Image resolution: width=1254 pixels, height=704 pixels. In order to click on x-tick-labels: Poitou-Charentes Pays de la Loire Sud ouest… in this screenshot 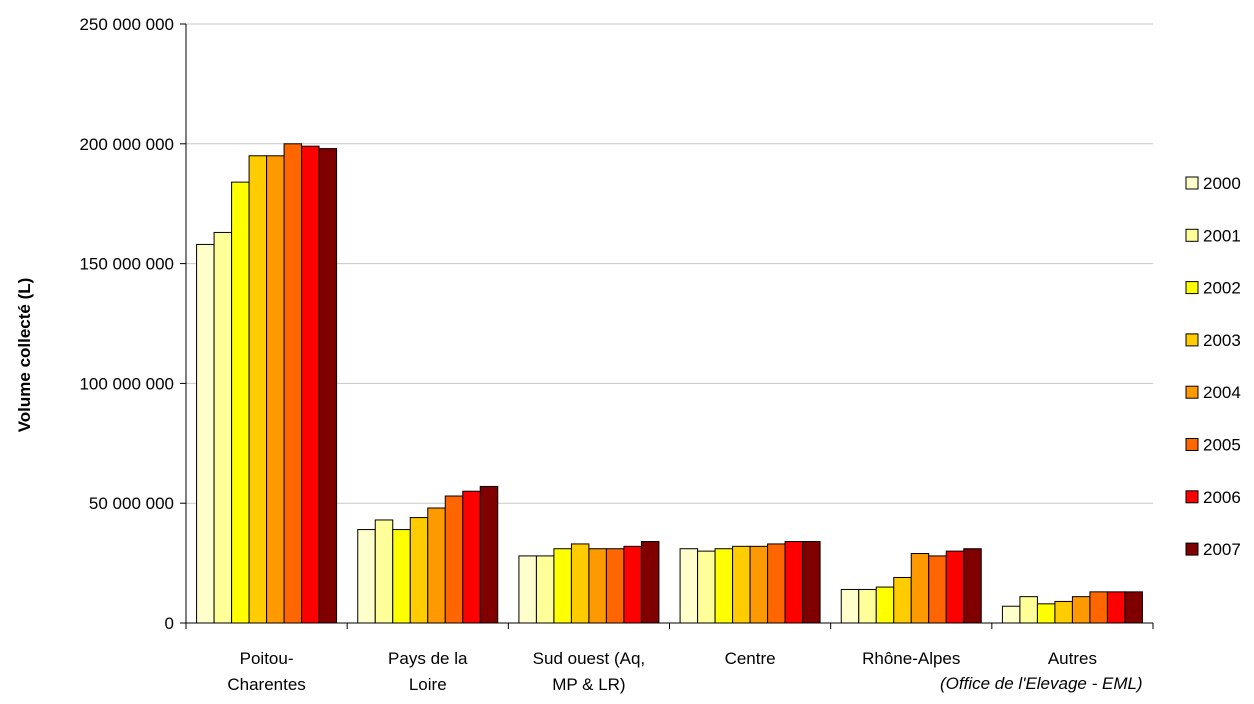, I will do `click(662, 671)`.